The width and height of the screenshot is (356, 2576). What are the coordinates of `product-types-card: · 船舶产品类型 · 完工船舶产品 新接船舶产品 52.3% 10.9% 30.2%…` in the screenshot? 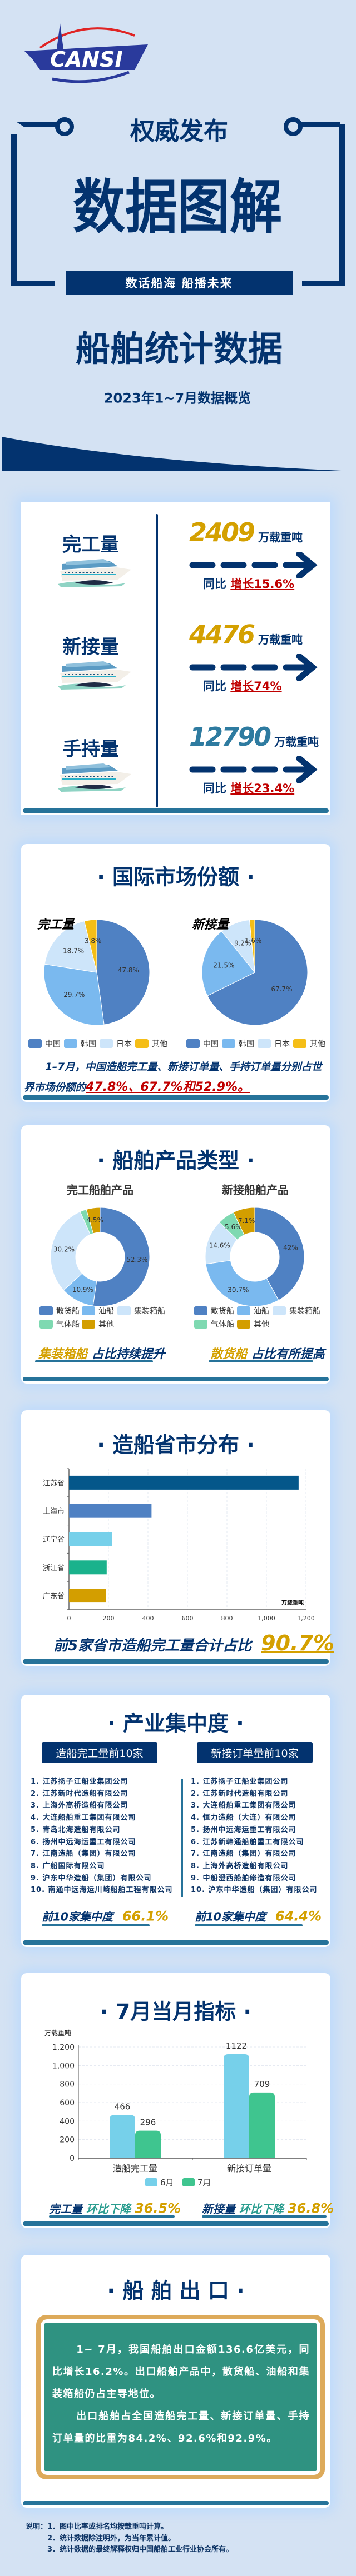 It's located at (175, 1254).